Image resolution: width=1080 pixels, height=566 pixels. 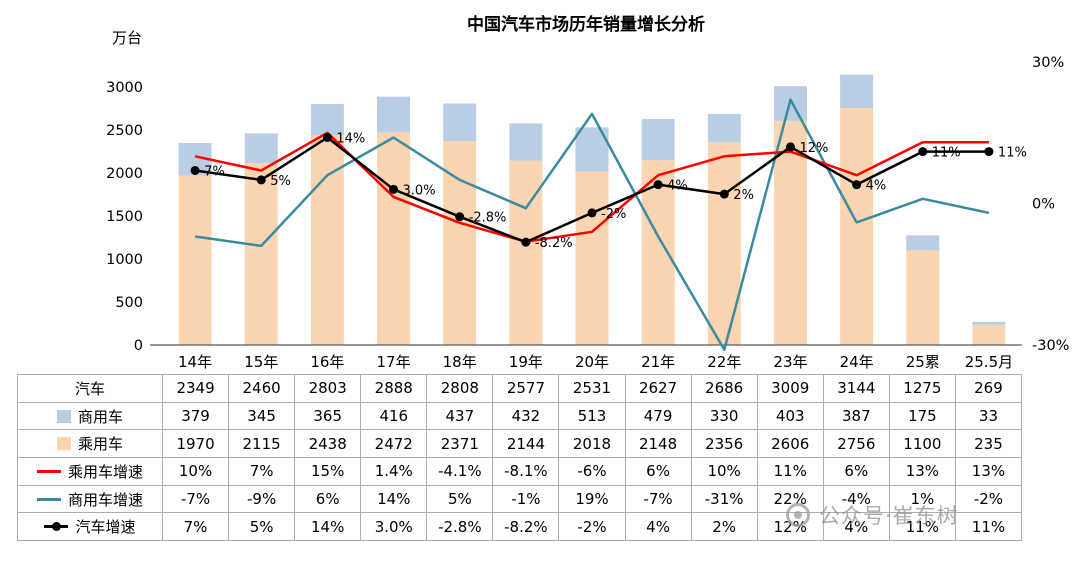 I want to click on data-label: 14%, so click(x=350, y=138).